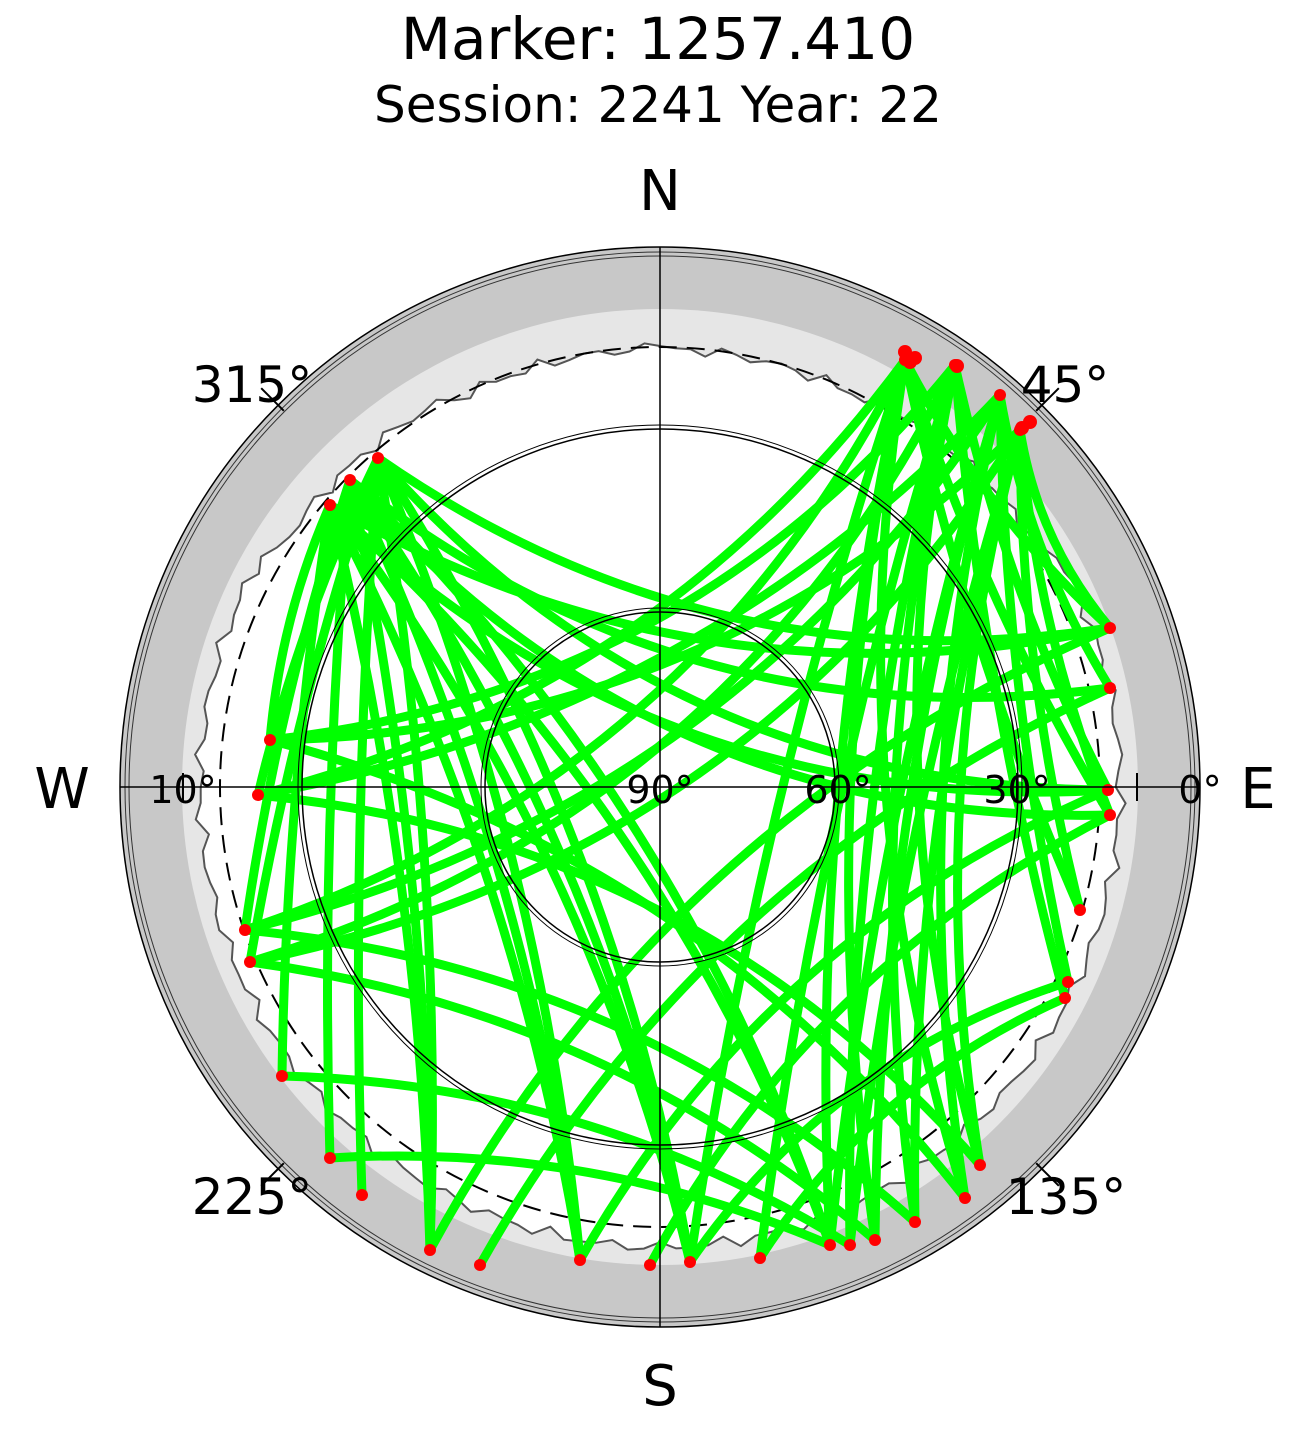 This screenshot has width=1316, height=1444. What do you see at coordinates (658, 39) in the screenshot?
I see `chart-title: Marker: 1257.410` at bounding box center [658, 39].